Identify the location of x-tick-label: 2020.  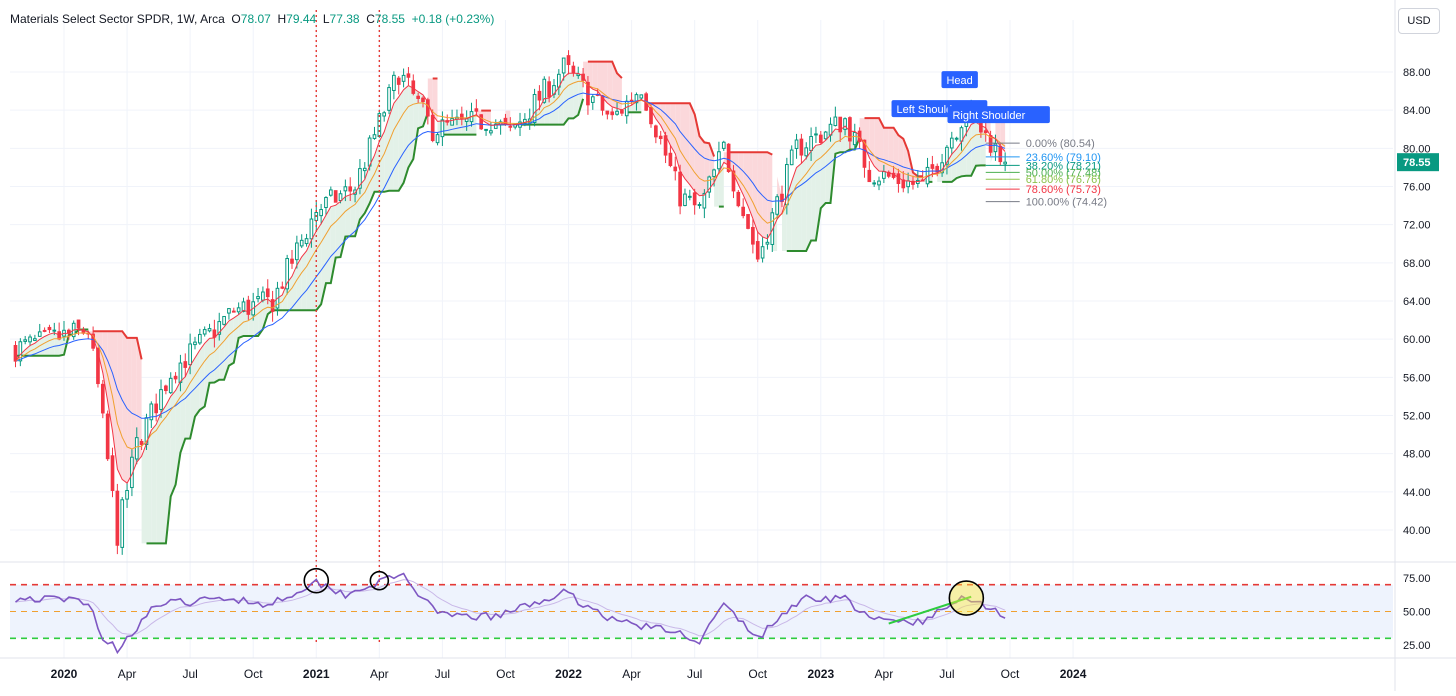
(64, 674).